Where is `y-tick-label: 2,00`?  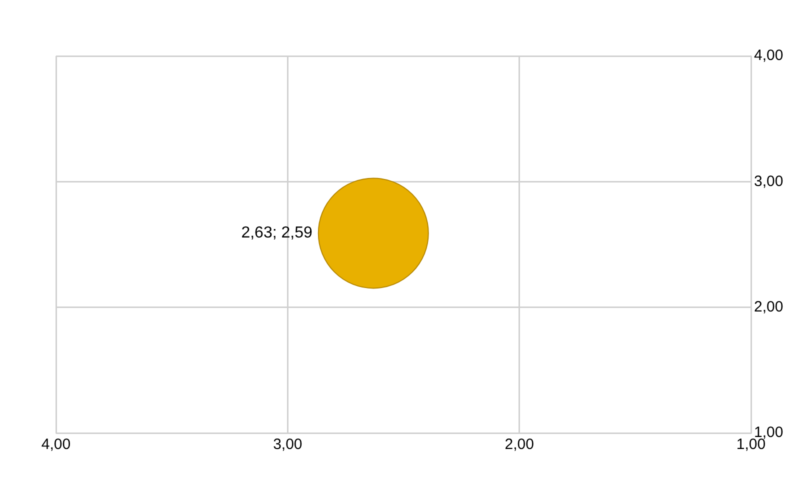
y-tick-label: 2,00 is located at coordinates (769, 307).